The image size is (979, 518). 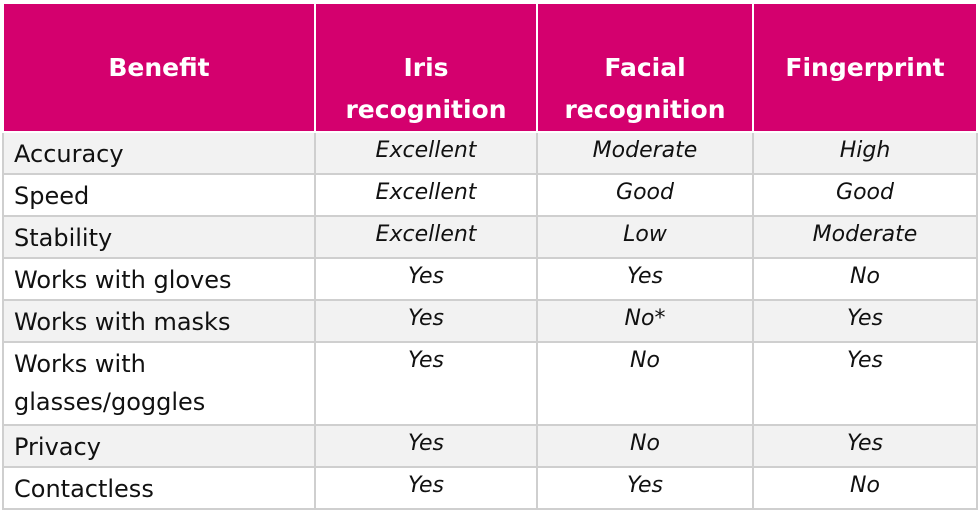 What do you see at coordinates (110, 402) in the screenshot?
I see `row-benefit-label-line2: glasses/goggles` at bounding box center [110, 402].